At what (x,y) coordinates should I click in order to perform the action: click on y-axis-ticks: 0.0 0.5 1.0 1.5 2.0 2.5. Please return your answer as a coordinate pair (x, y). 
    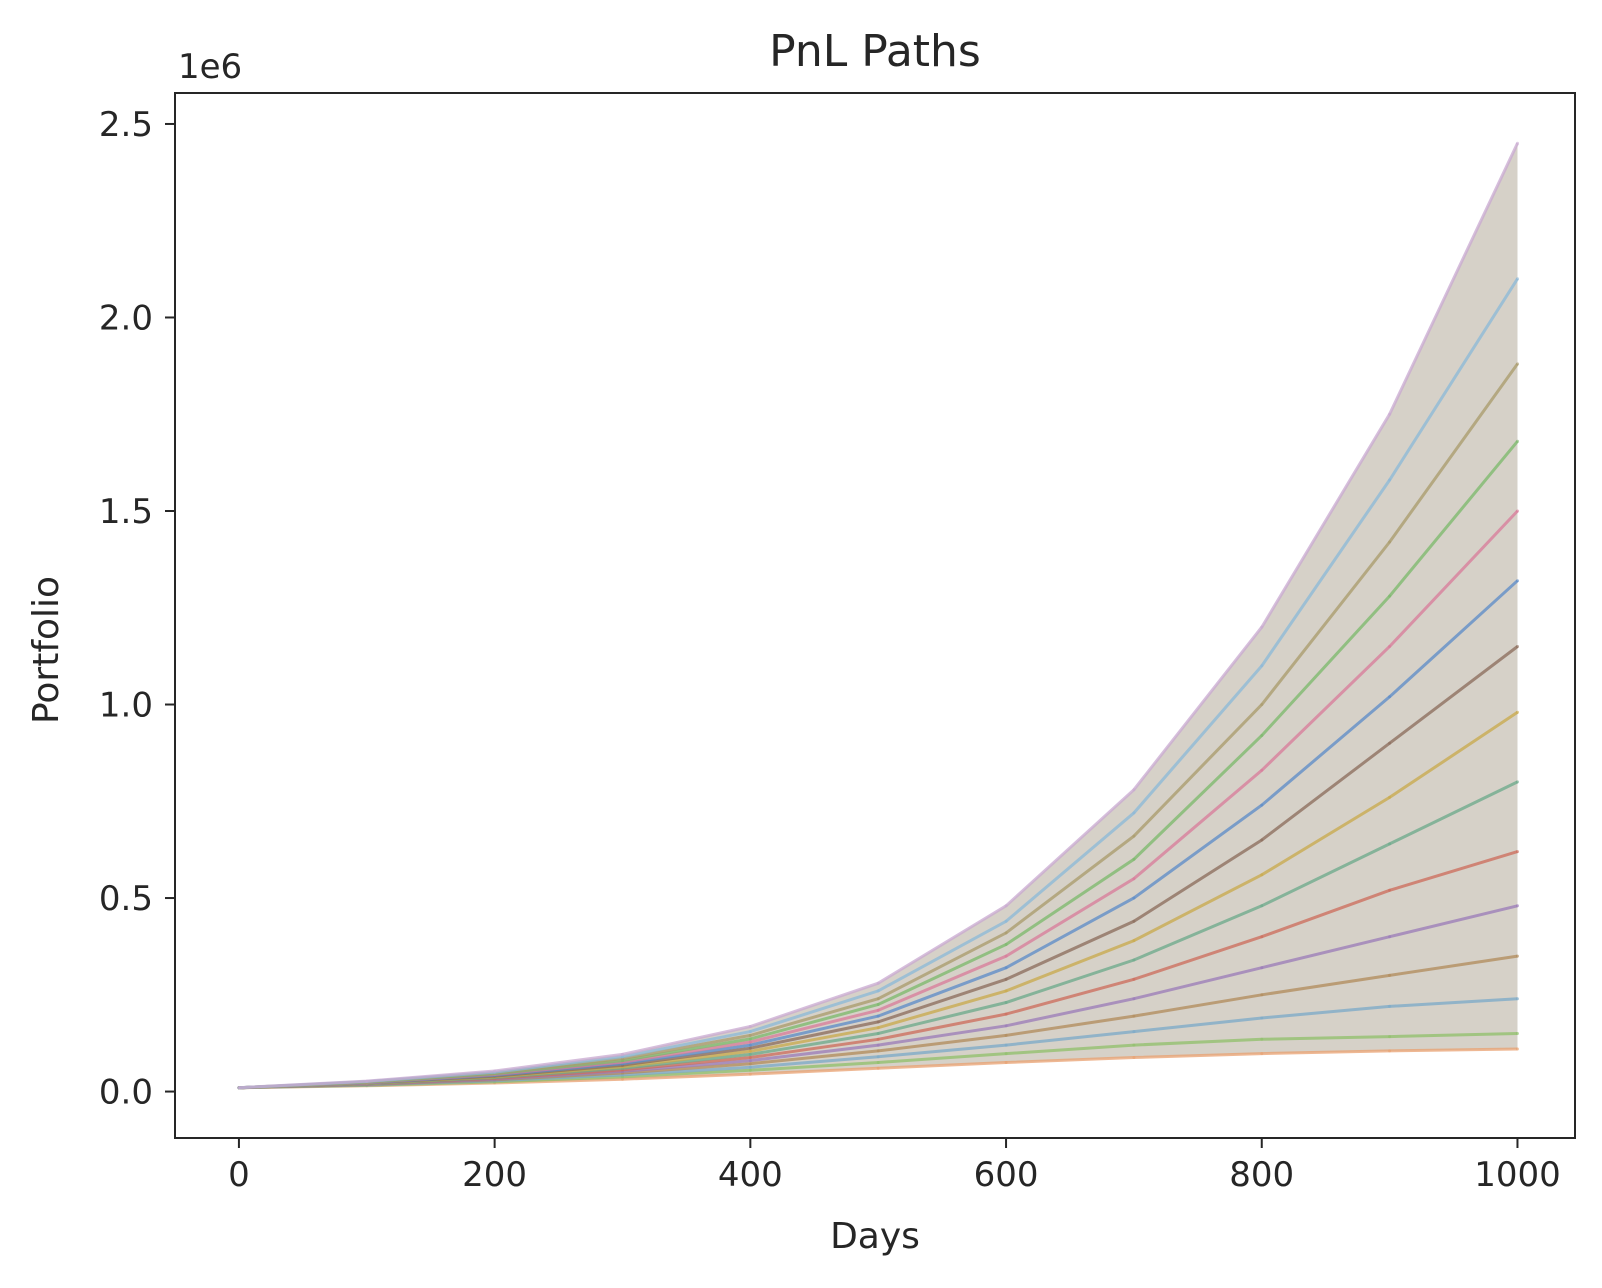
    Looking at the image, I should click on (137, 609).